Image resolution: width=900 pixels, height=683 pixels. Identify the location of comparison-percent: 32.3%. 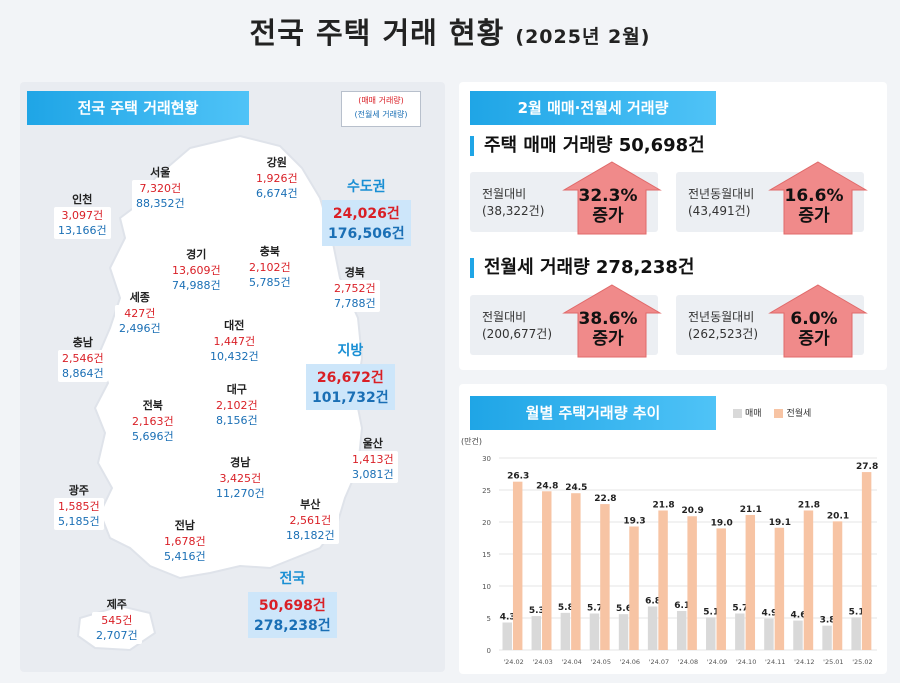
(608, 196).